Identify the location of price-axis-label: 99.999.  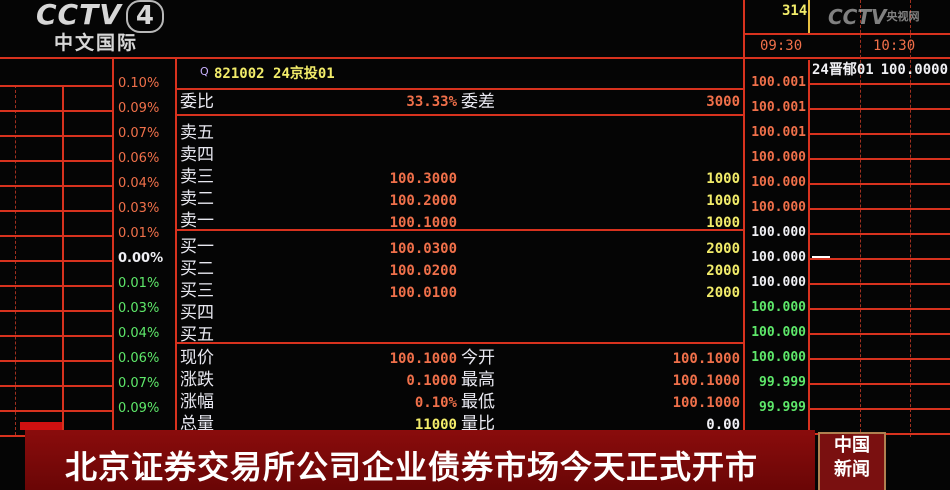
(782, 382).